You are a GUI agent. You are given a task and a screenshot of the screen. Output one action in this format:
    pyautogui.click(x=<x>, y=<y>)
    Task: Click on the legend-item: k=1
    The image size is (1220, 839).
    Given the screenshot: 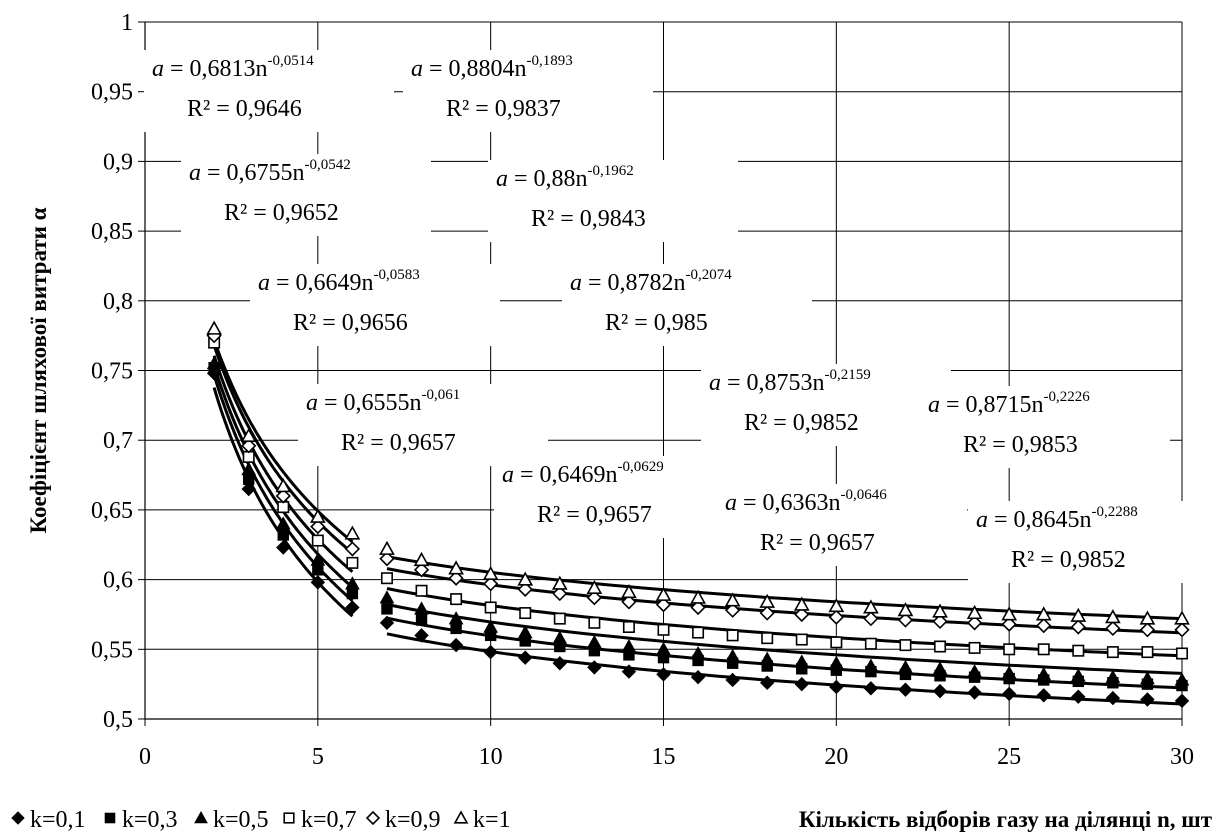 What is the action you would take?
    pyautogui.click(x=482, y=820)
    